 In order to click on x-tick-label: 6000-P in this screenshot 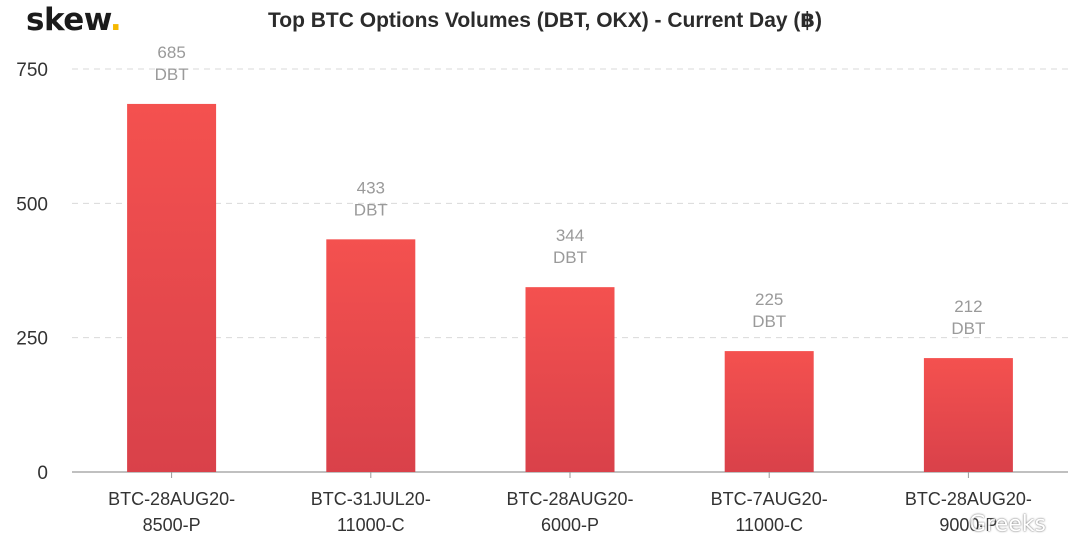, I will do `click(570, 525)`.